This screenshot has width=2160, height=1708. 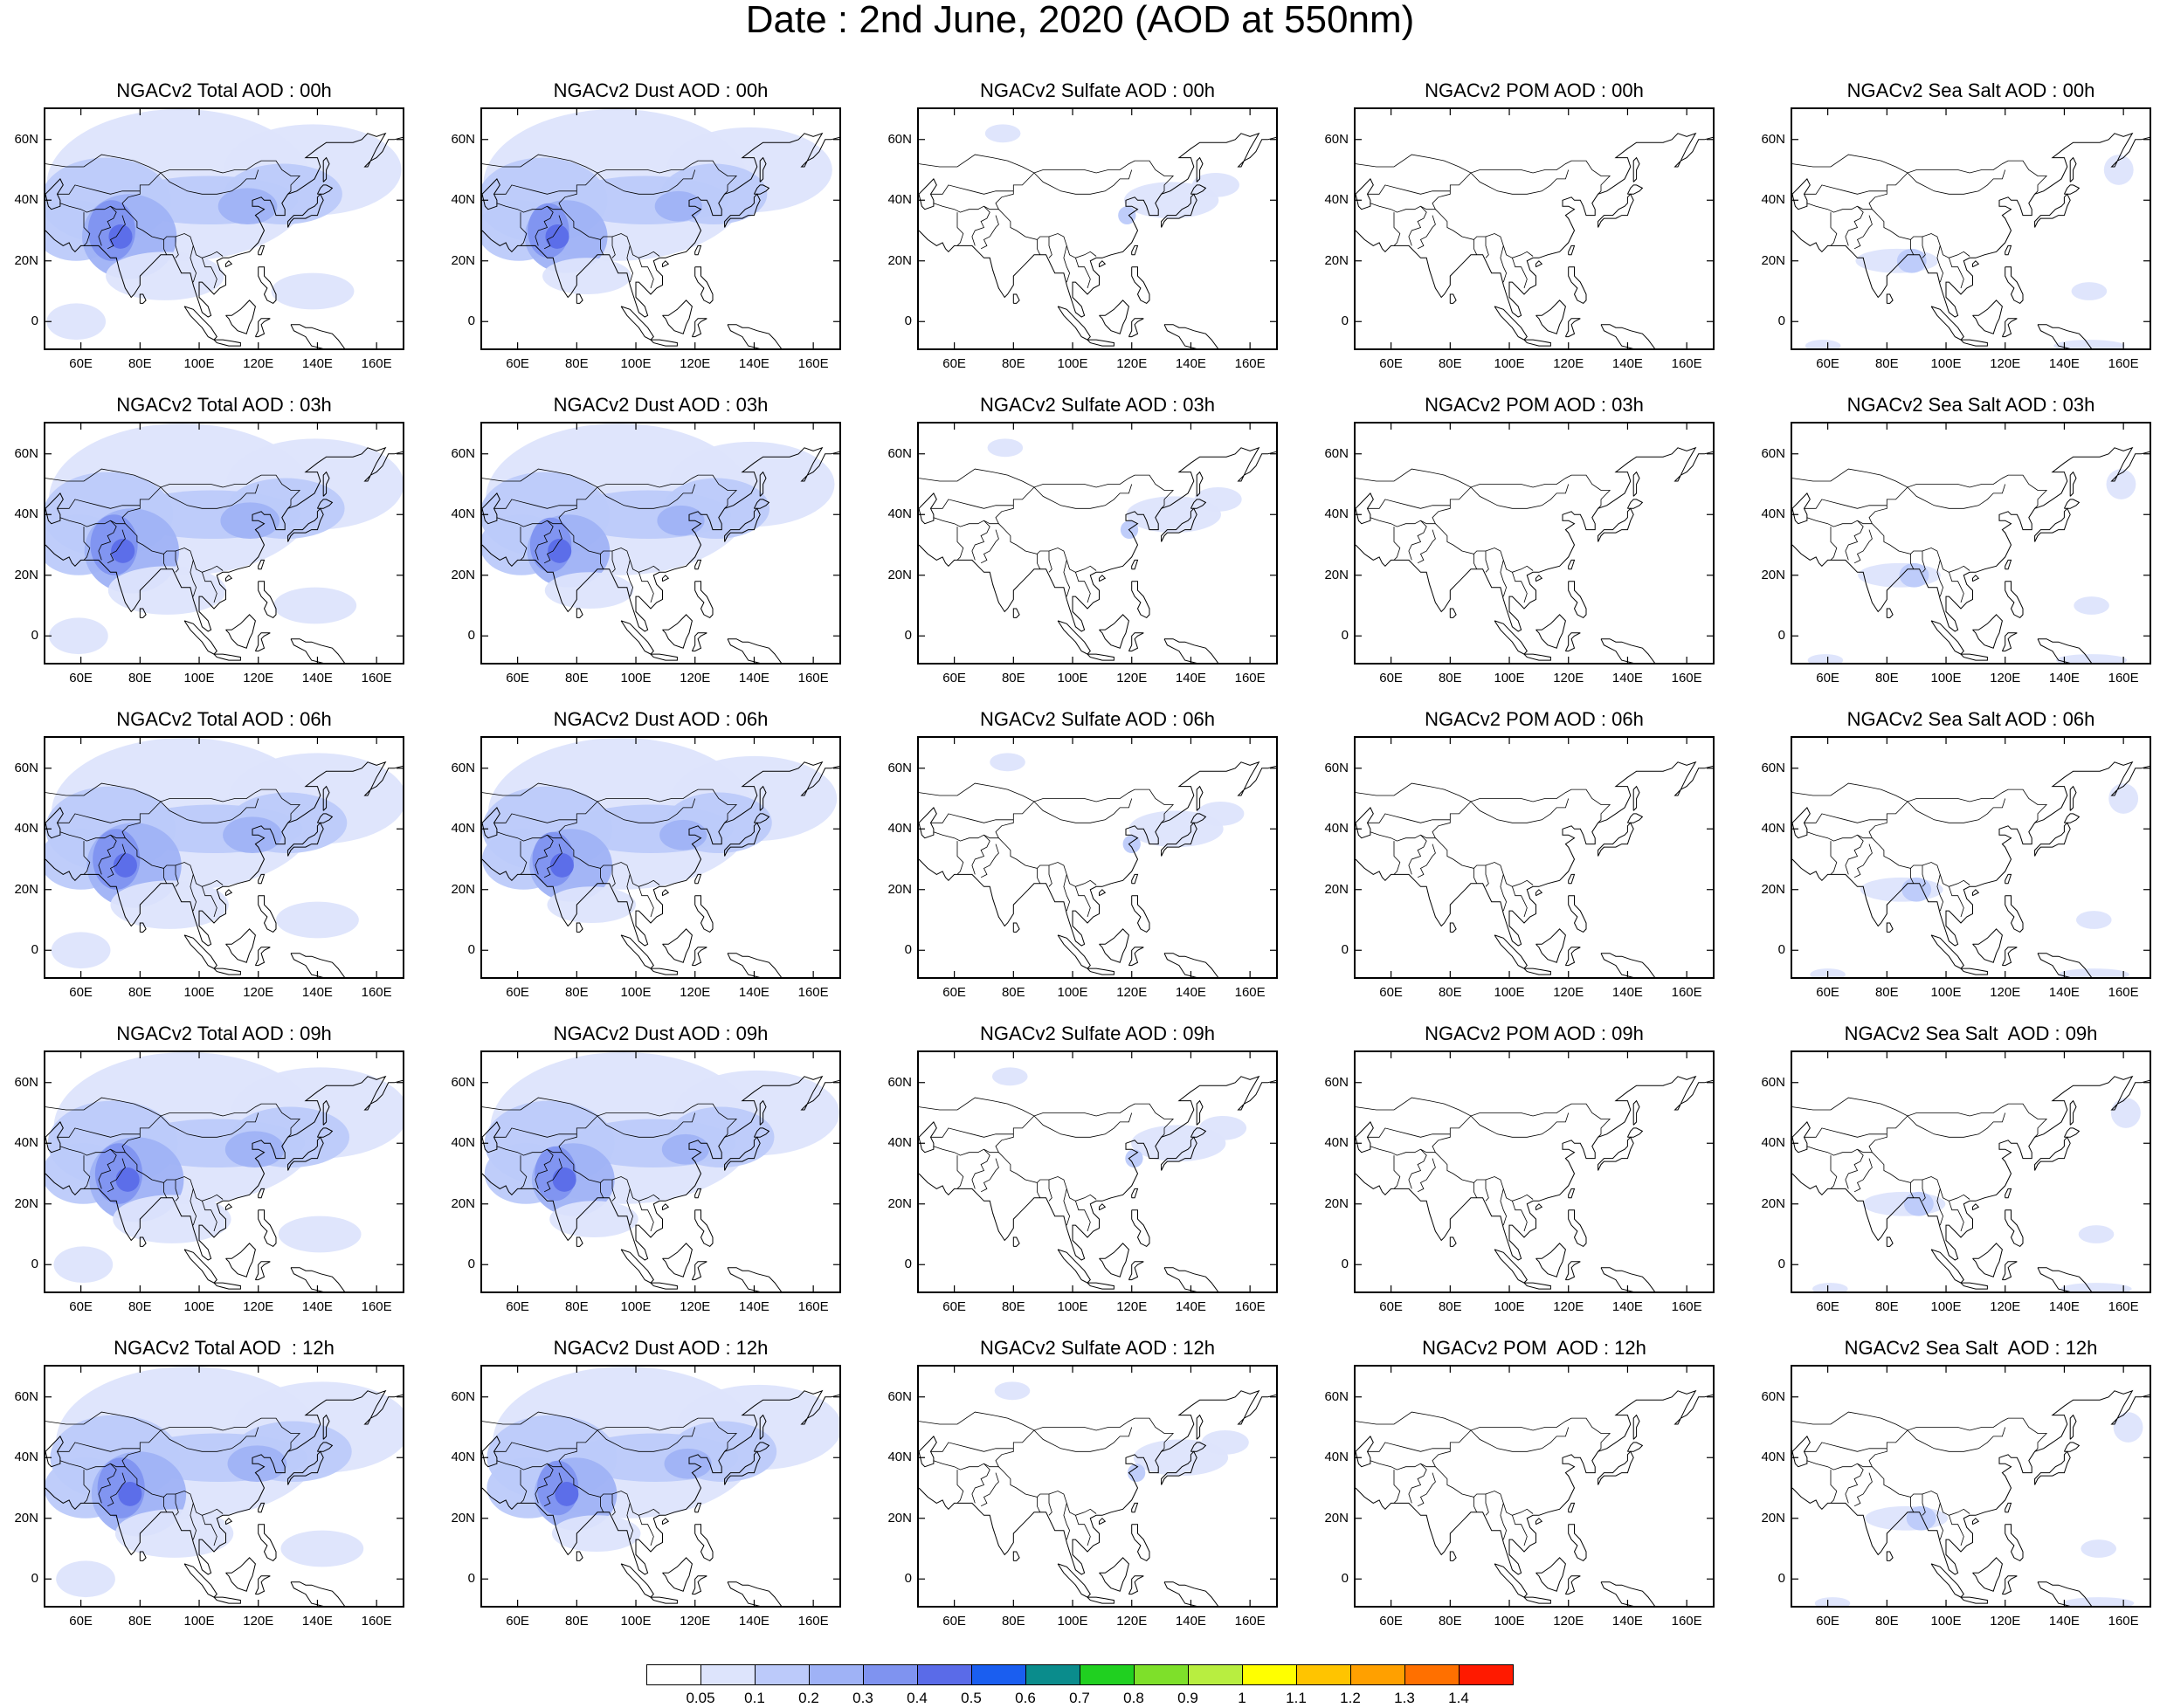 I want to click on panel-title: NGACv2 Dust AOD : 06h, so click(x=661, y=719).